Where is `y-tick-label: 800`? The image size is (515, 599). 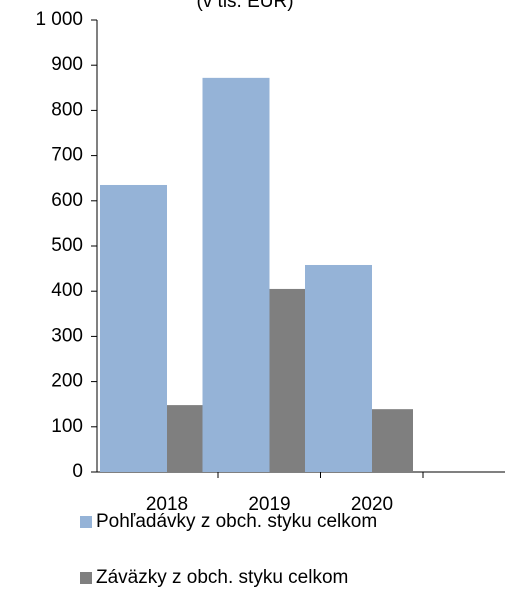 y-tick-label: 800 is located at coordinates (67, 109).